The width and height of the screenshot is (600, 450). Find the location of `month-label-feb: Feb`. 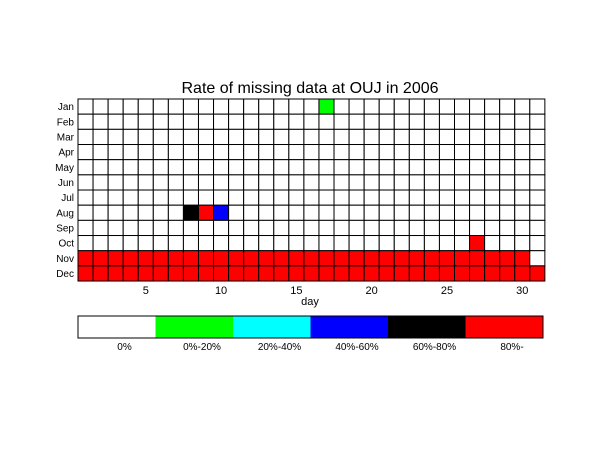

month-label-feb: Feb is located at coordinates (66, 122).